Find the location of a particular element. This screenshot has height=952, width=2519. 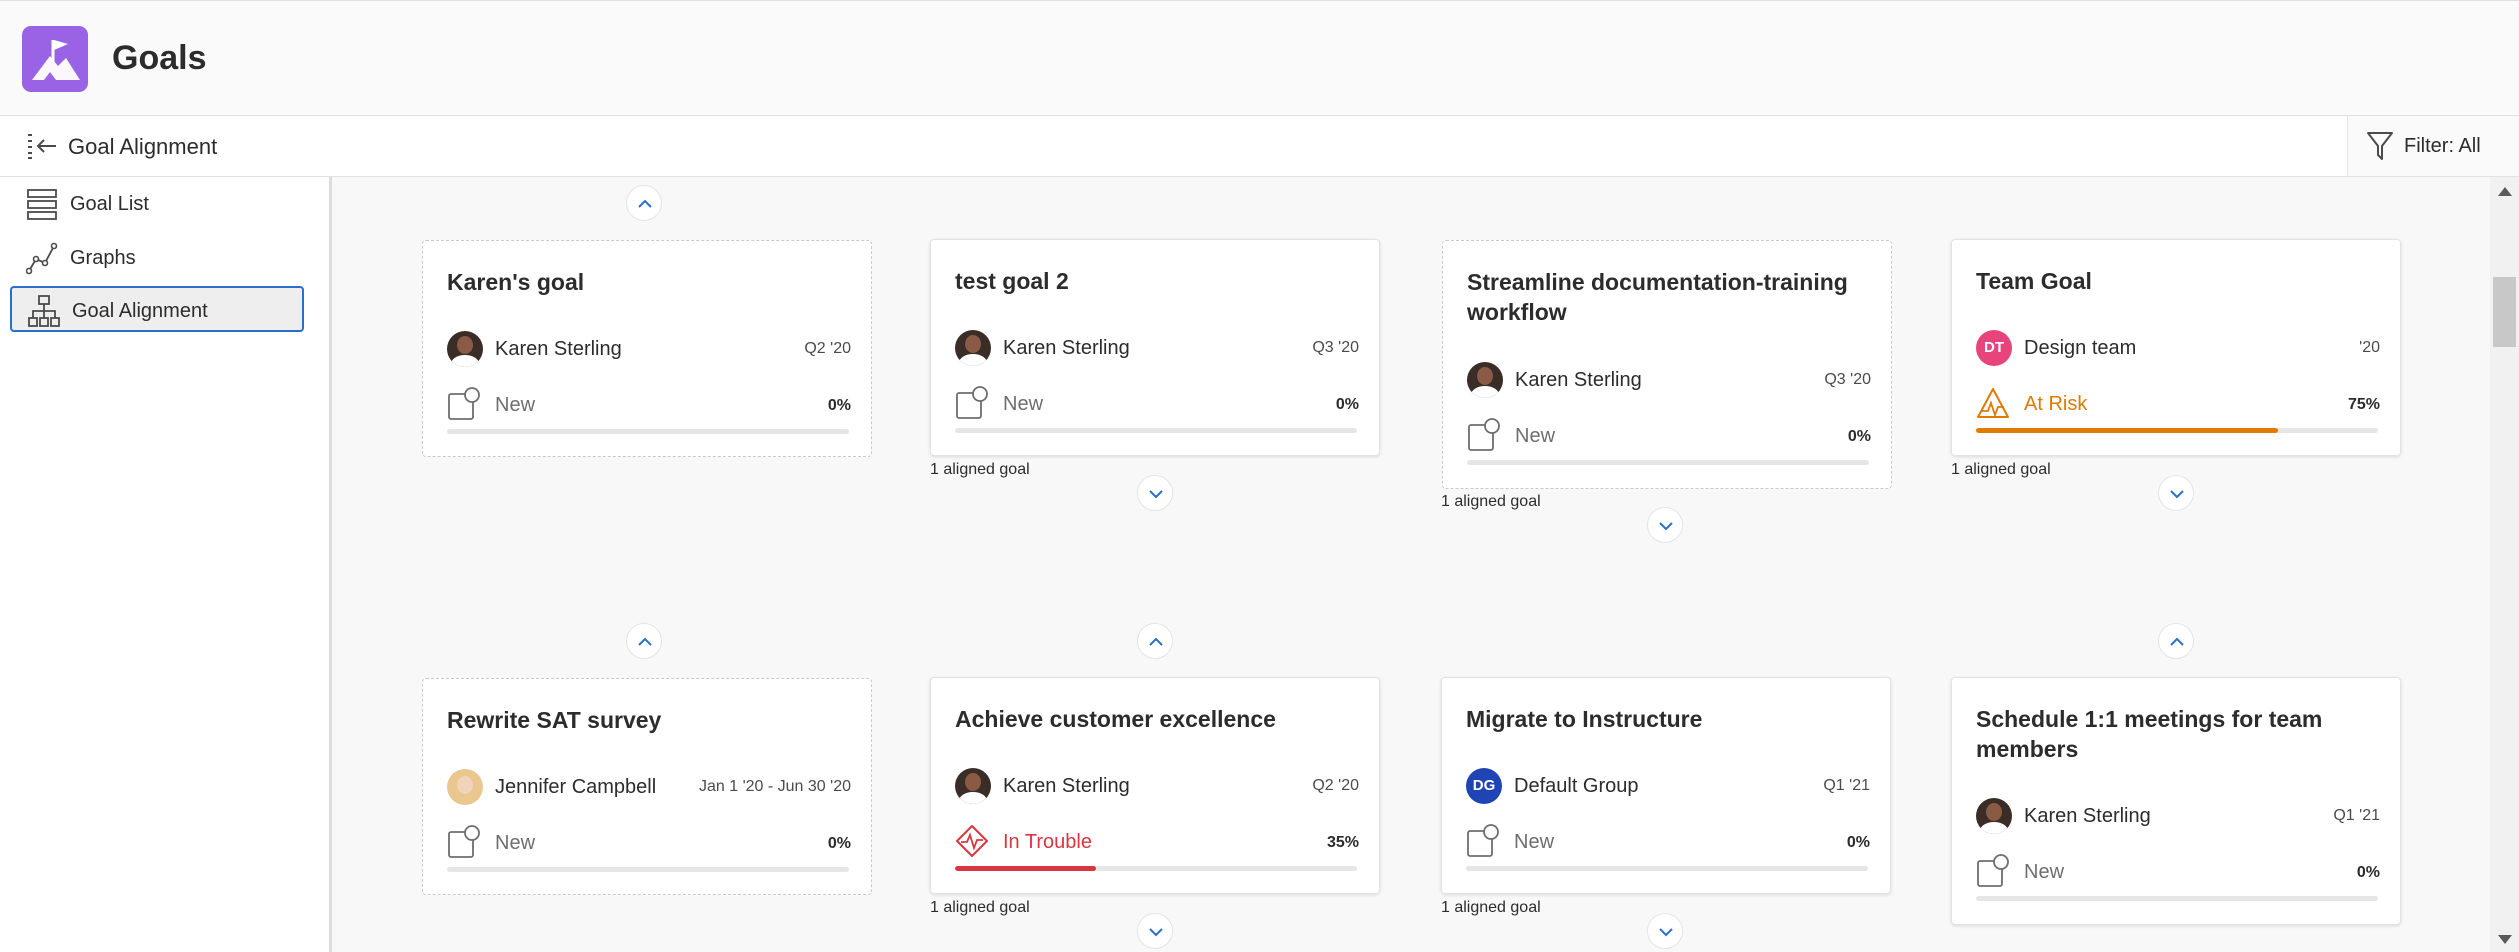

progress-percent: 35% is located at coordinates (1342, 842).